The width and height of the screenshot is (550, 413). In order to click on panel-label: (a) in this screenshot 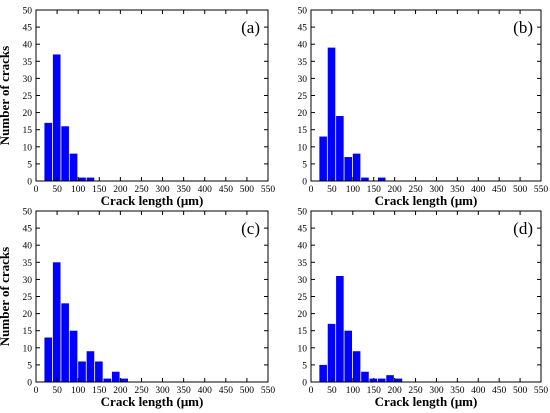, I will do `click(250, 27)`.